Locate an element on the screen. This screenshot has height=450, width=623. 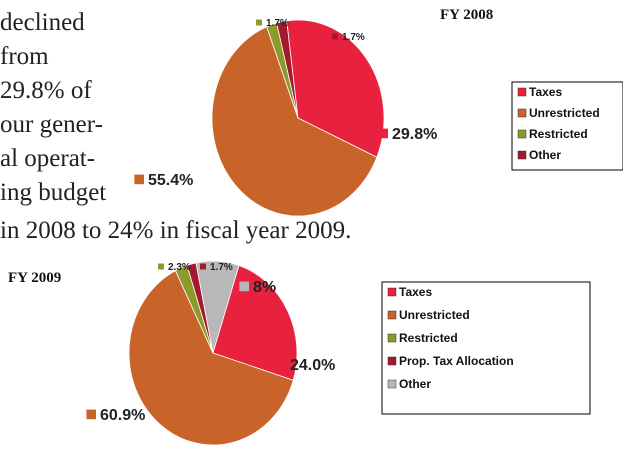
data-label: 8% is located at coordinates (264, 287).